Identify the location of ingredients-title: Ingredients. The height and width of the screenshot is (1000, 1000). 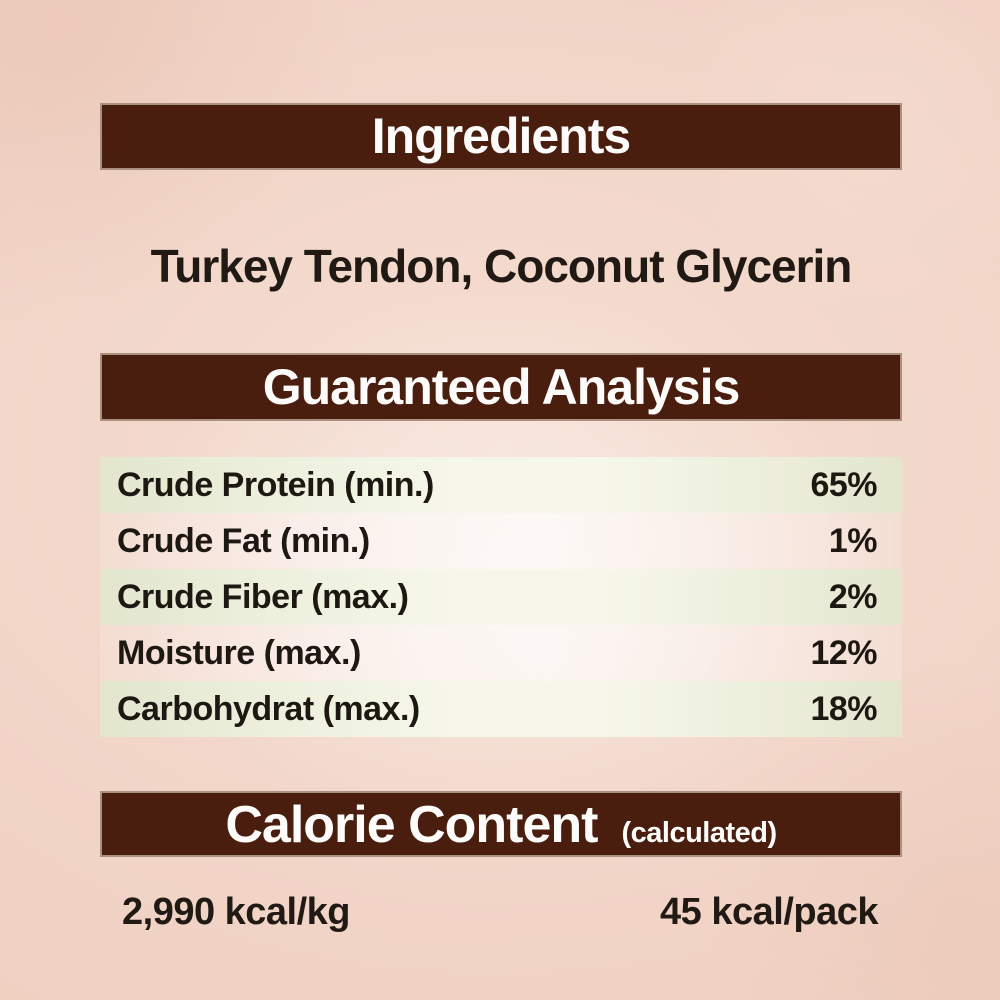
(501, 136).